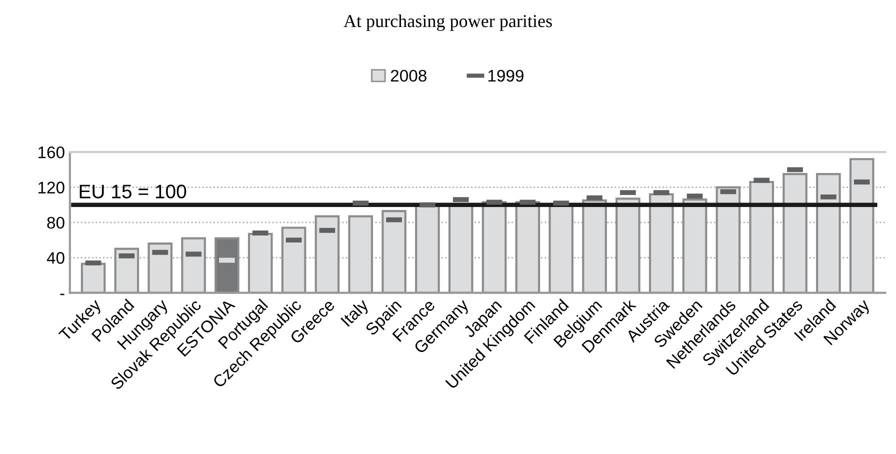 Image resolution: width=896 pixels, height=454 pixels. Describe the element at coordinates (506, 76) in the screenshot. I see `legend-label: 1999` at that location.